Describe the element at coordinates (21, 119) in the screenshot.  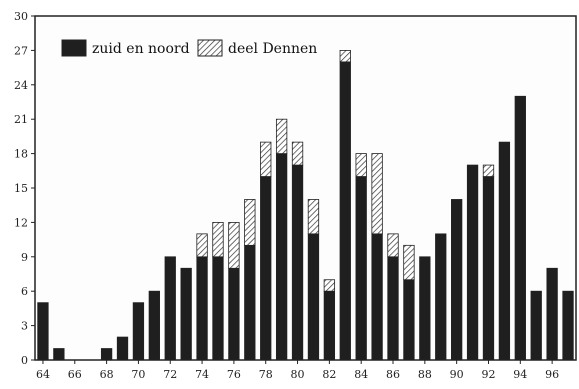
I see `y-tick-label: 21` at that location.